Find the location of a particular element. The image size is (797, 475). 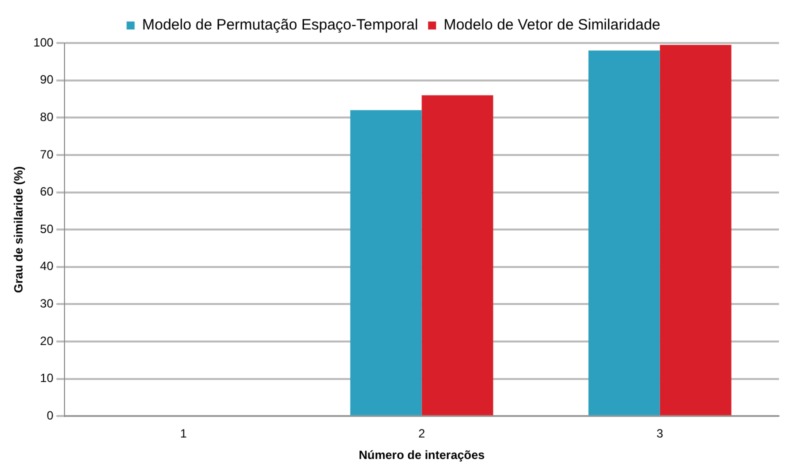

y-tick-label: 100 is located at coordinates (43, 42).